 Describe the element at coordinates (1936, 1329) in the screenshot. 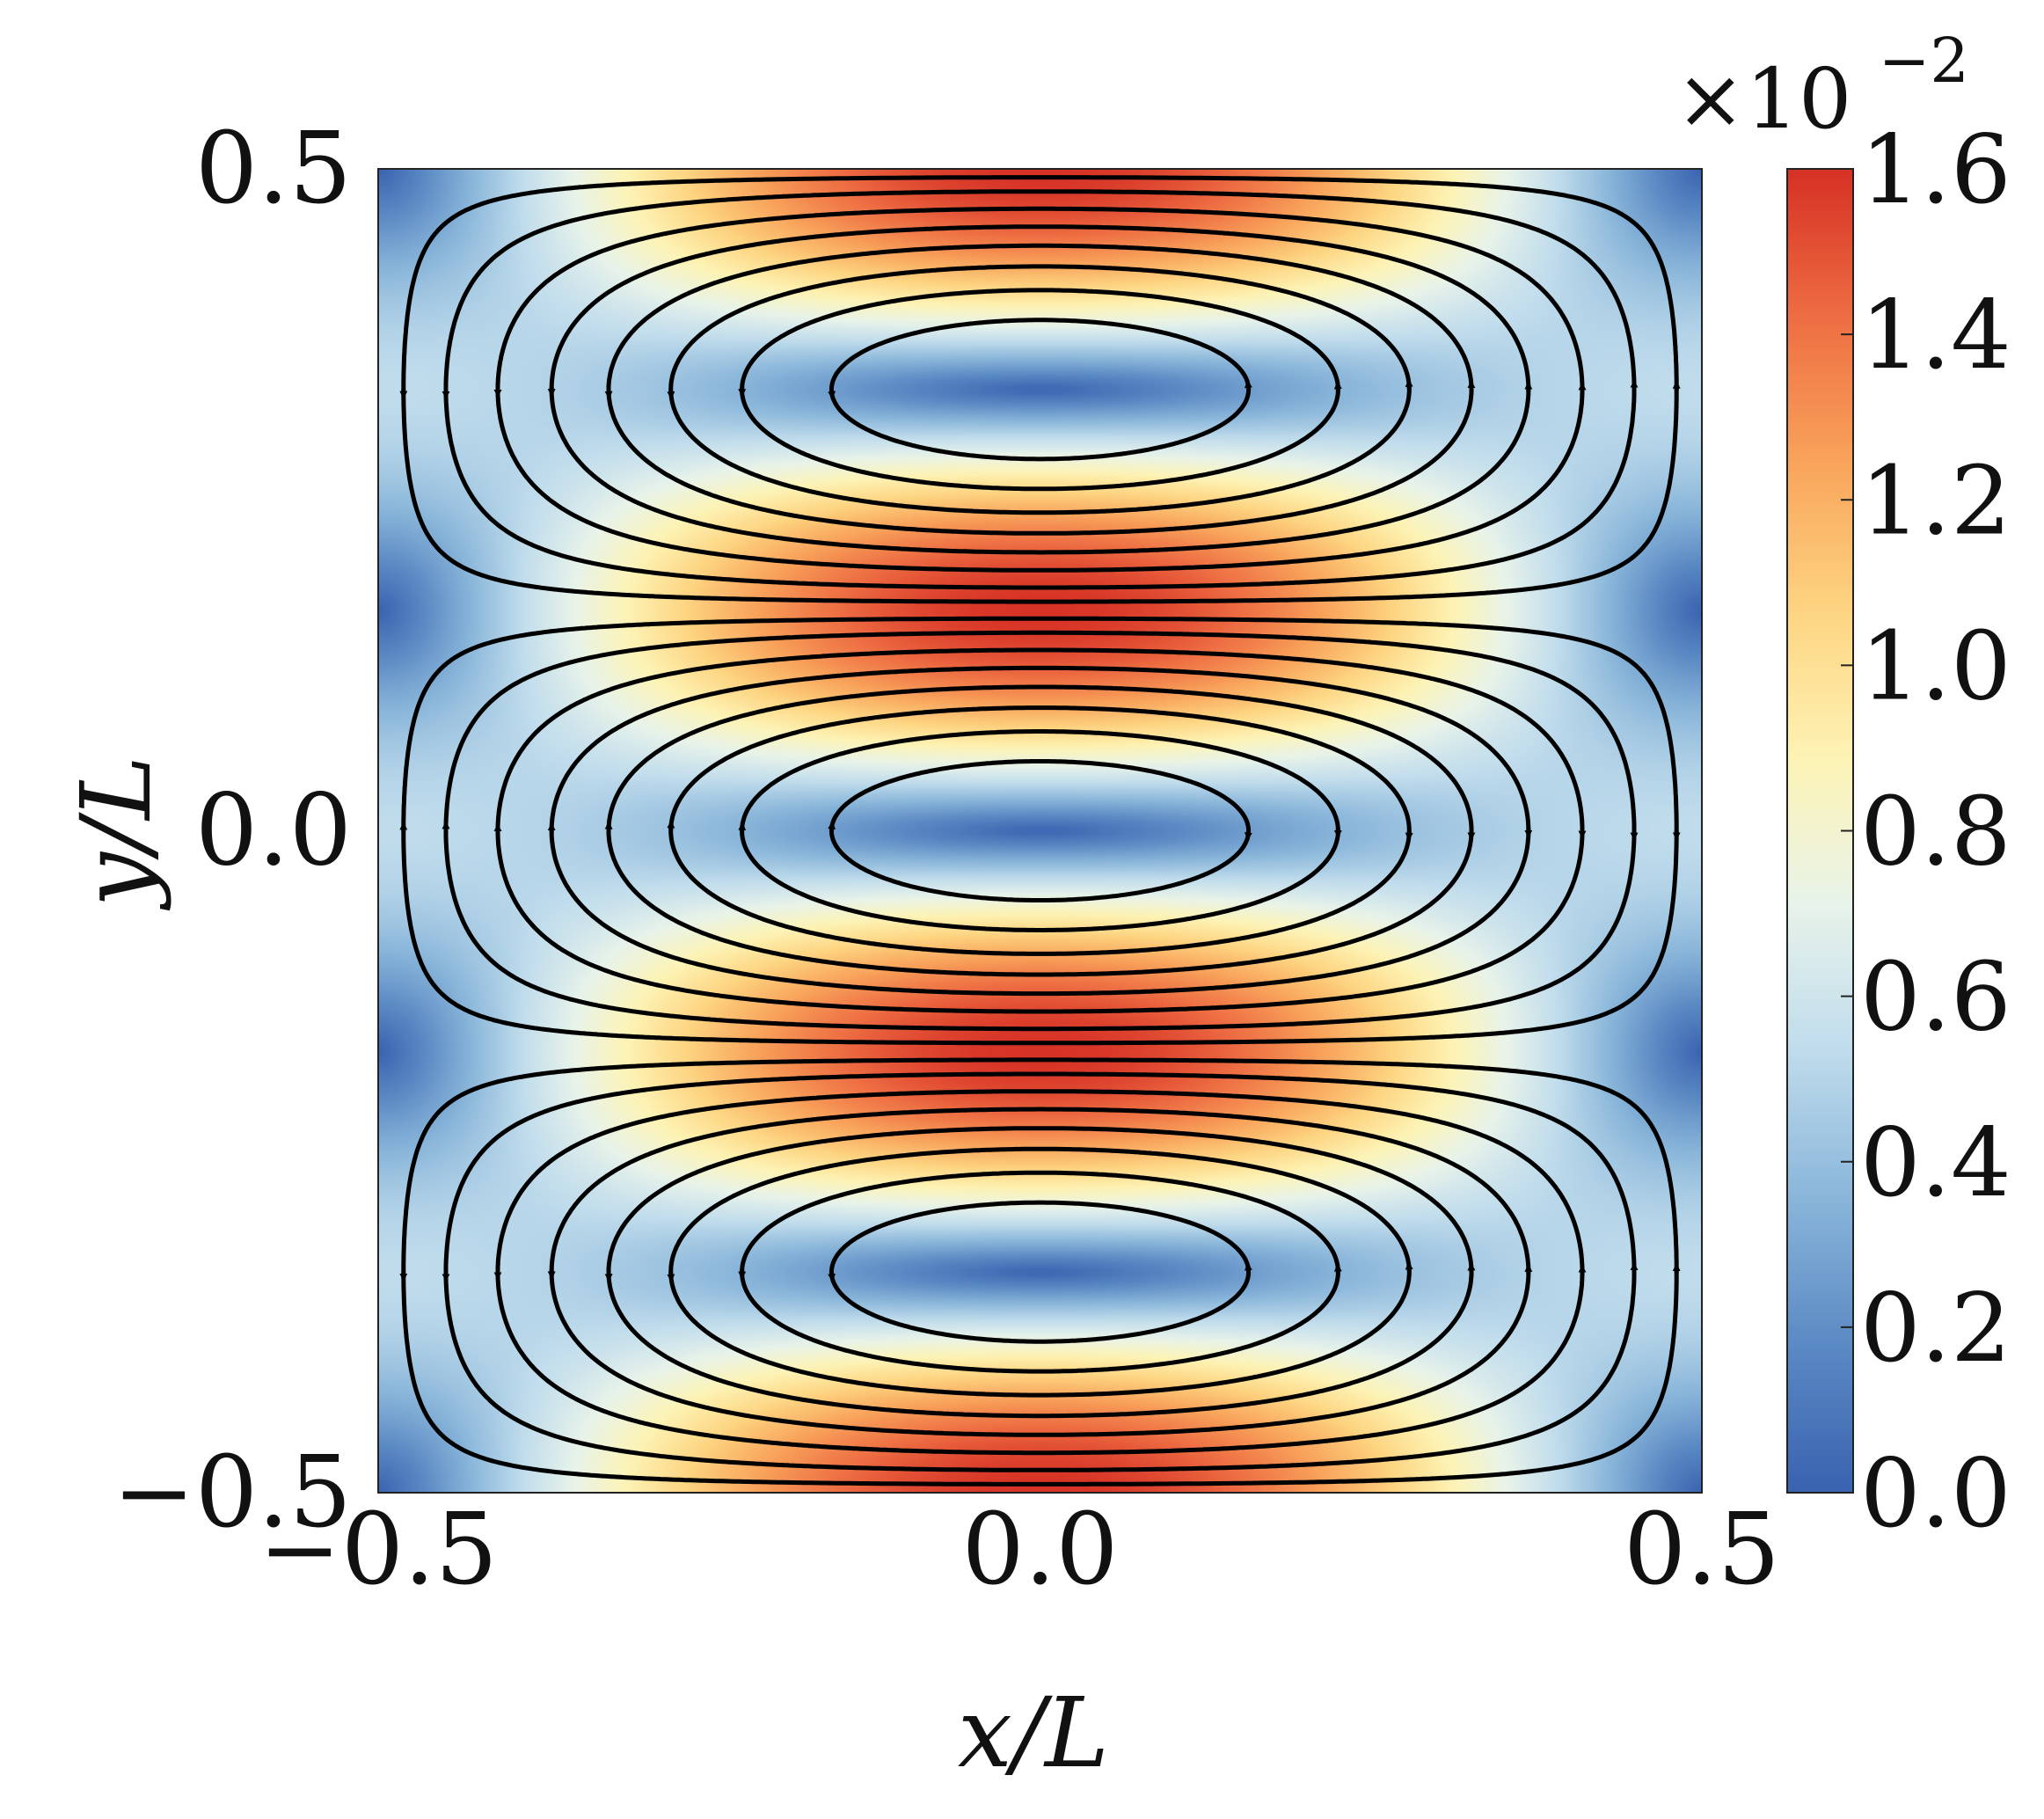

I see `colorbar-tick-label: 0.2` at that location.